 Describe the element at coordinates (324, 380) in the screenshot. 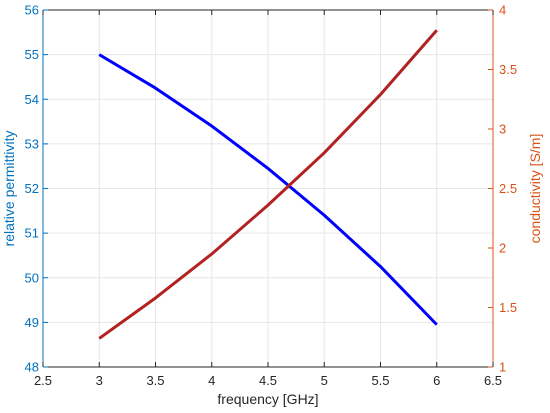

I see `x-tick-label: 5` at that location.